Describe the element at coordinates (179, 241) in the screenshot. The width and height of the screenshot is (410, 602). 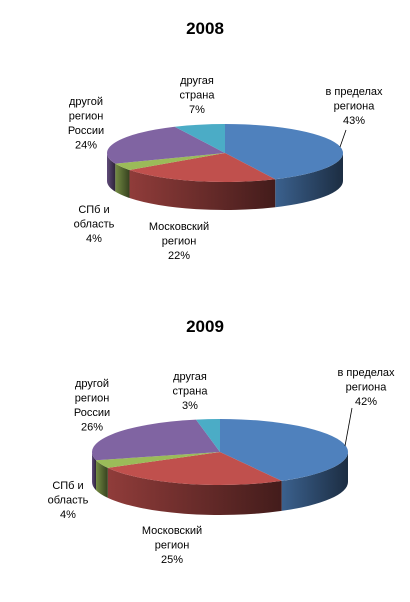
I see `slice-label: Московский регион 22%` at that location.